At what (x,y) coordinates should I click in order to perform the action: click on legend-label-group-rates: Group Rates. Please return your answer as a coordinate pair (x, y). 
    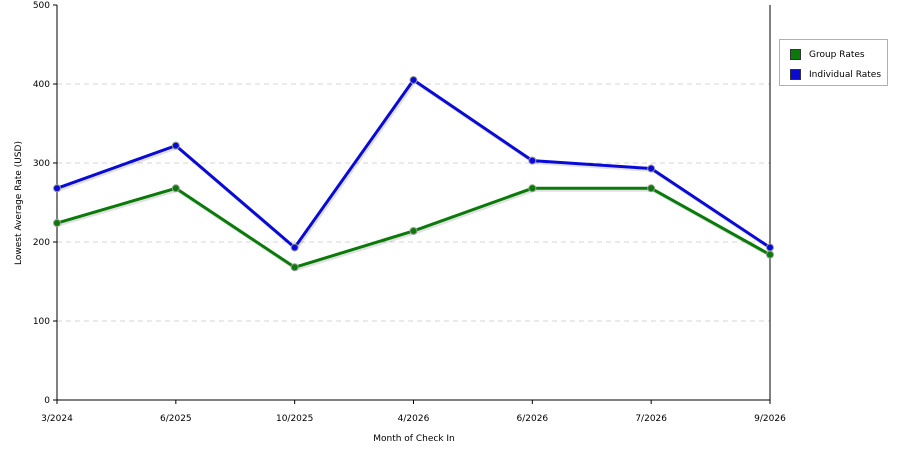
    Looking at the image, I should click on (837, 54).